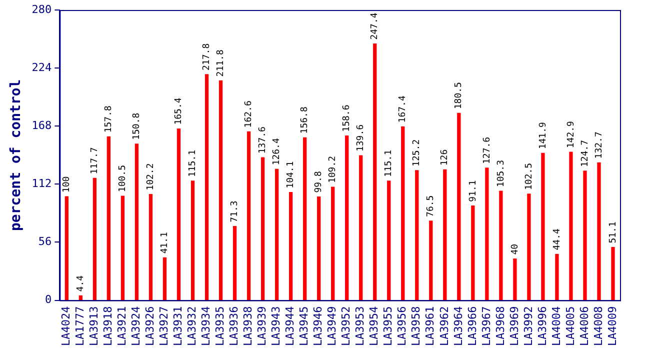  Describe the element at coordinates (389, 163) in the screenshot. I see `data-label: 115.1` at that location.